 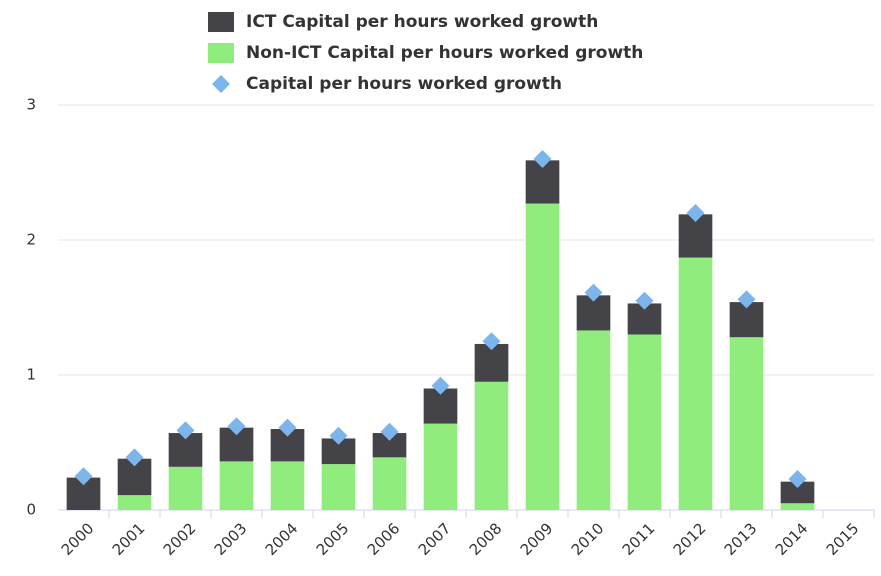 What do you see at coordinates (444, 53) in the screenshot?
I see `legend-label: Non-ICT Capital per hours worked growth` at bounding box center [444, 53].